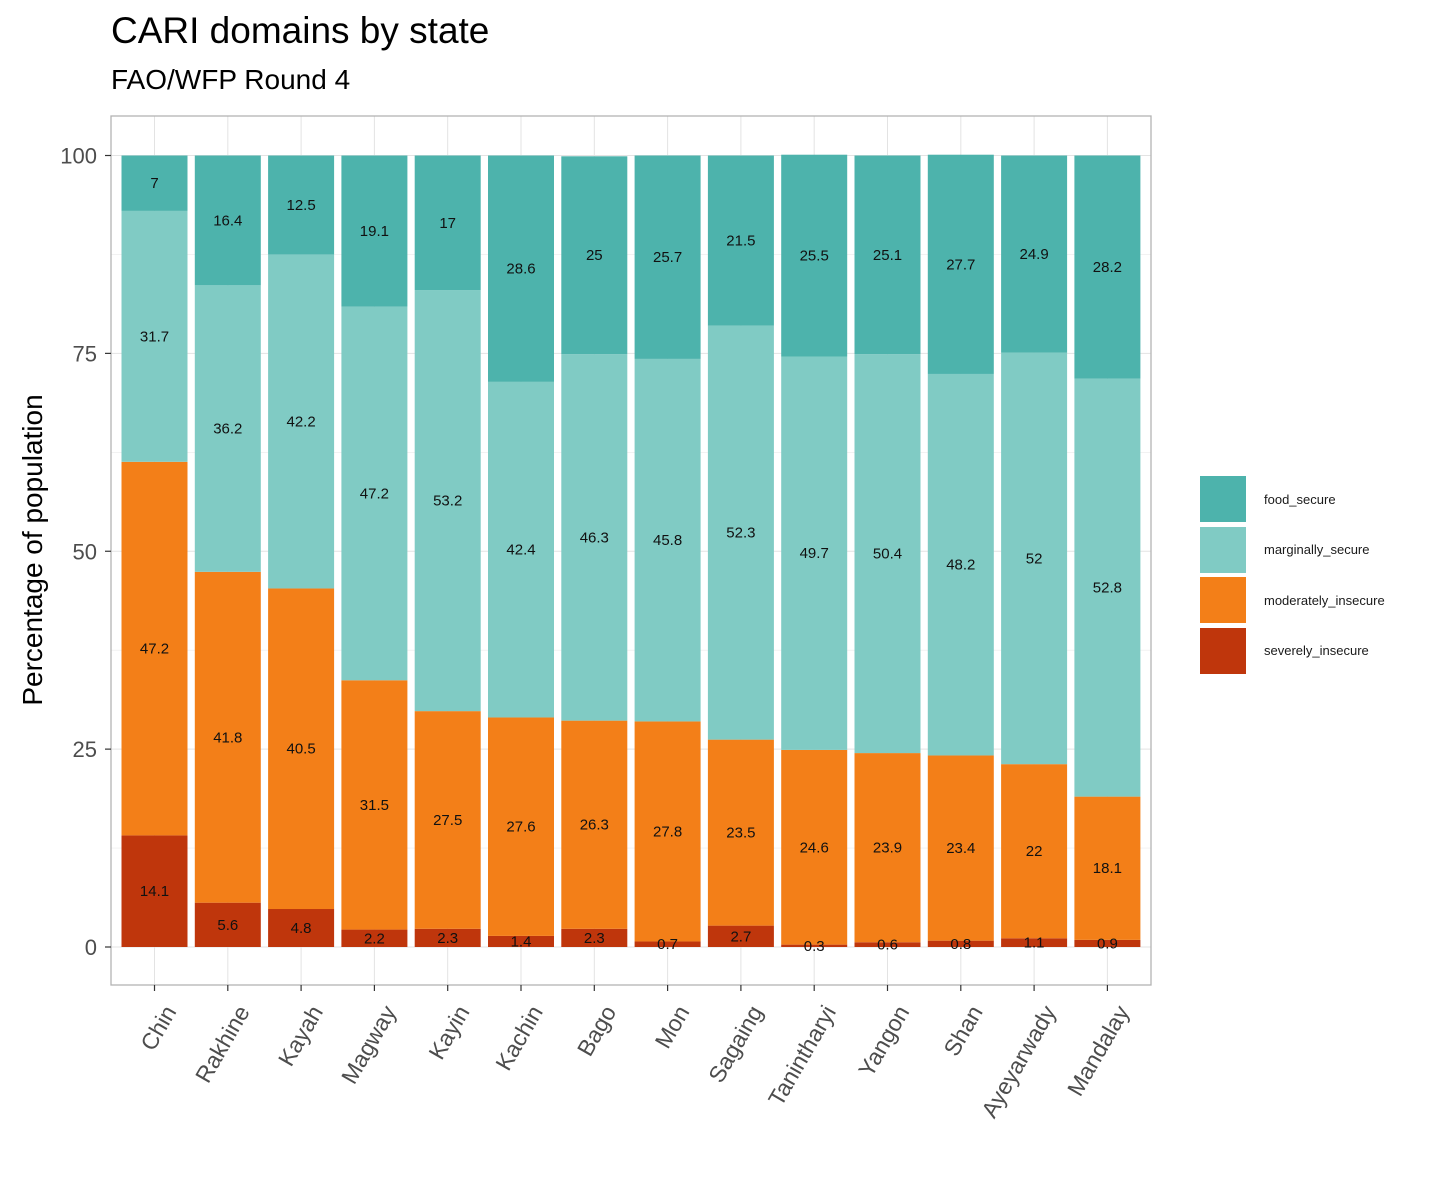 The width and height of the screenshot is (1434, 1188). Describe the element at coordinates (1107, 588) in the screenshot. I see `data-label: 52.8` at that location.